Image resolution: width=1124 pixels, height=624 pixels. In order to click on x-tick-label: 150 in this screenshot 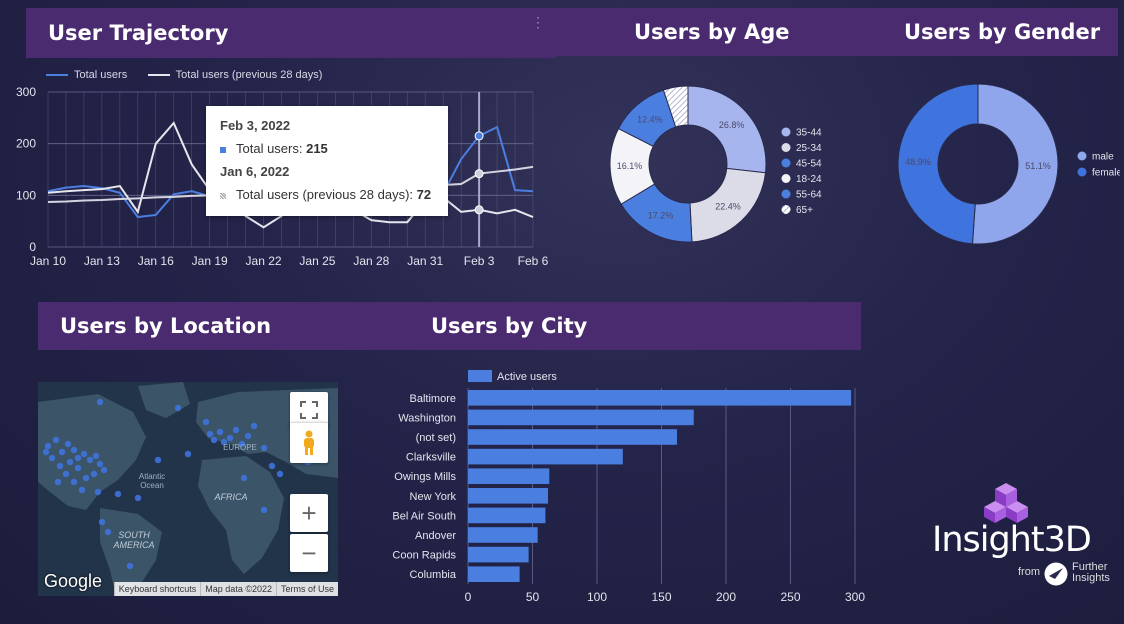, I will do `click(661, 597)`.